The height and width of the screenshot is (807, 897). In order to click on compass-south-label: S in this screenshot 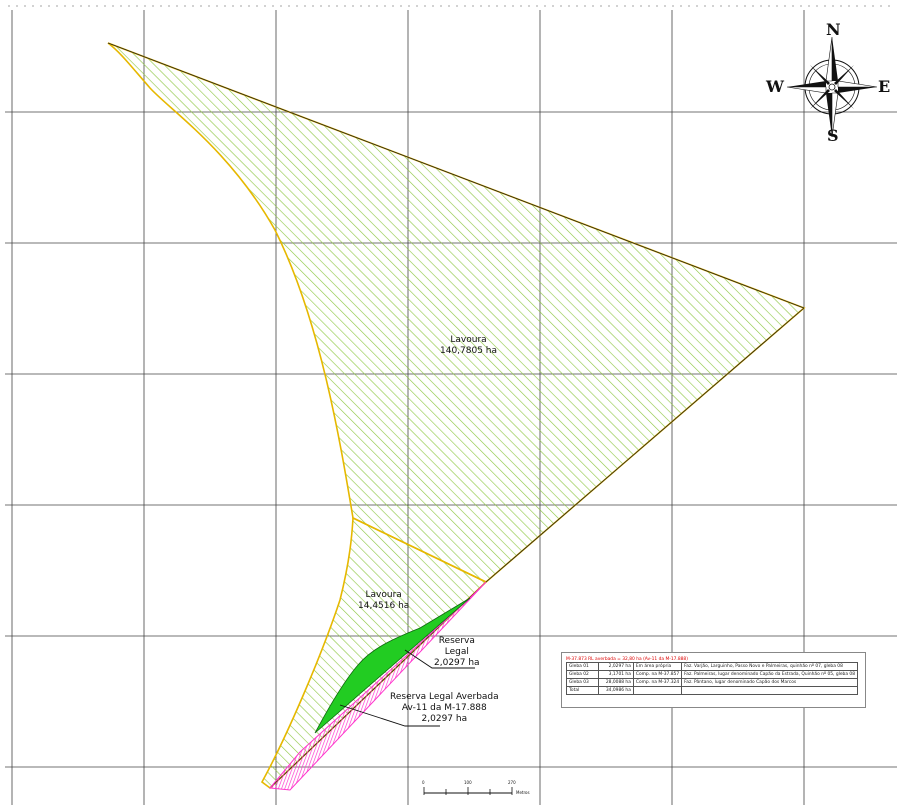, I will do `click(833, 135)`.